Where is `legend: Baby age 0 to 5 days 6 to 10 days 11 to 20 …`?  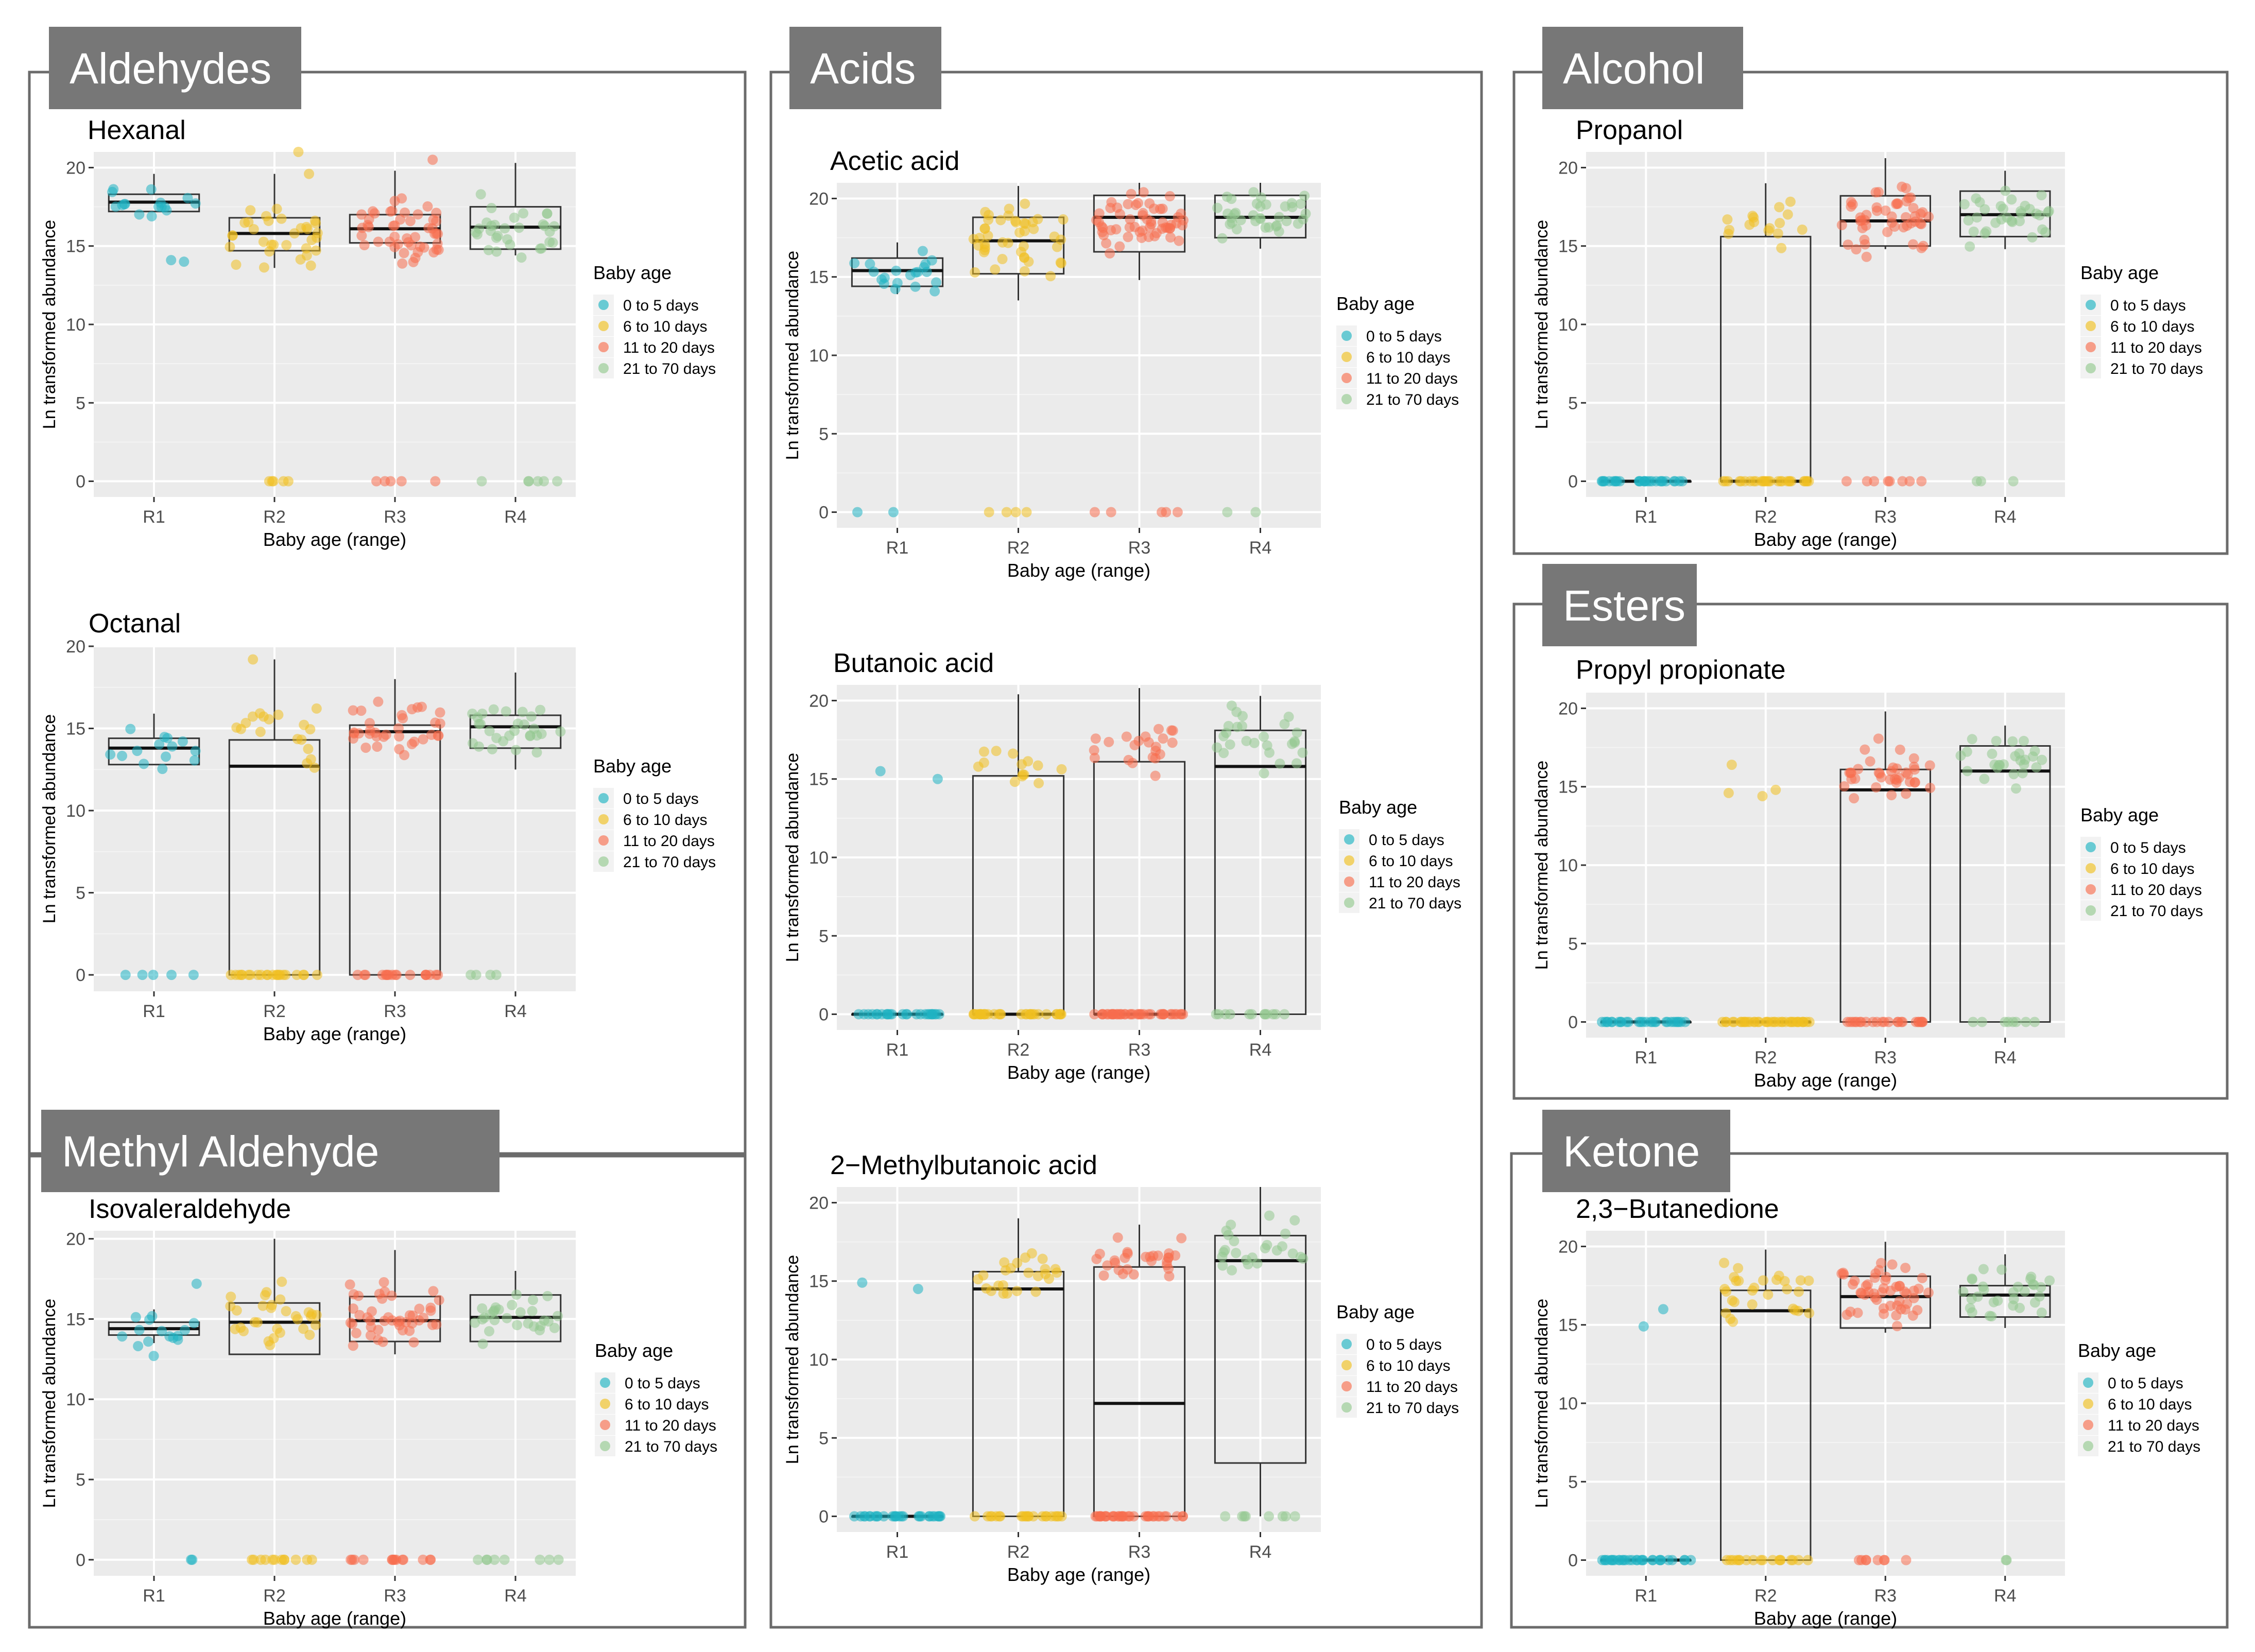
legend: Baby age 0 to 5 days 6 to 10 days 11 to 20 … is located at coordinates (1398, 351).